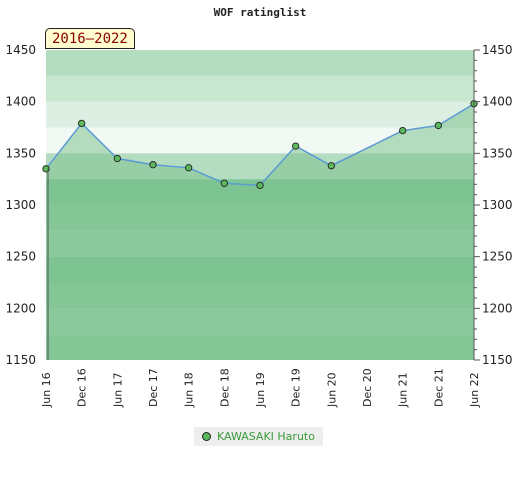 This screenshot has width=520, height=480. I want to click on series-line, so click(260, 145).